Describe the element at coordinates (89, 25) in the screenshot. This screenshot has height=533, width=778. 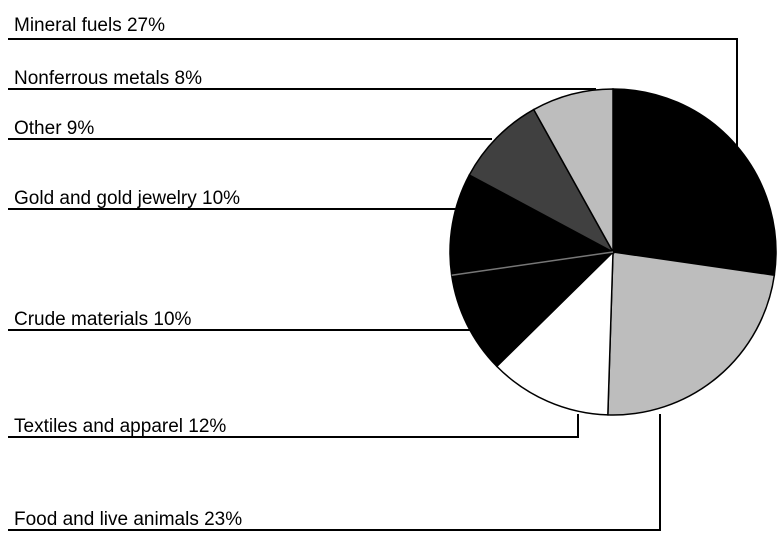
I see `label-mineral-fuels: Mineral fuels 27%` at that location.